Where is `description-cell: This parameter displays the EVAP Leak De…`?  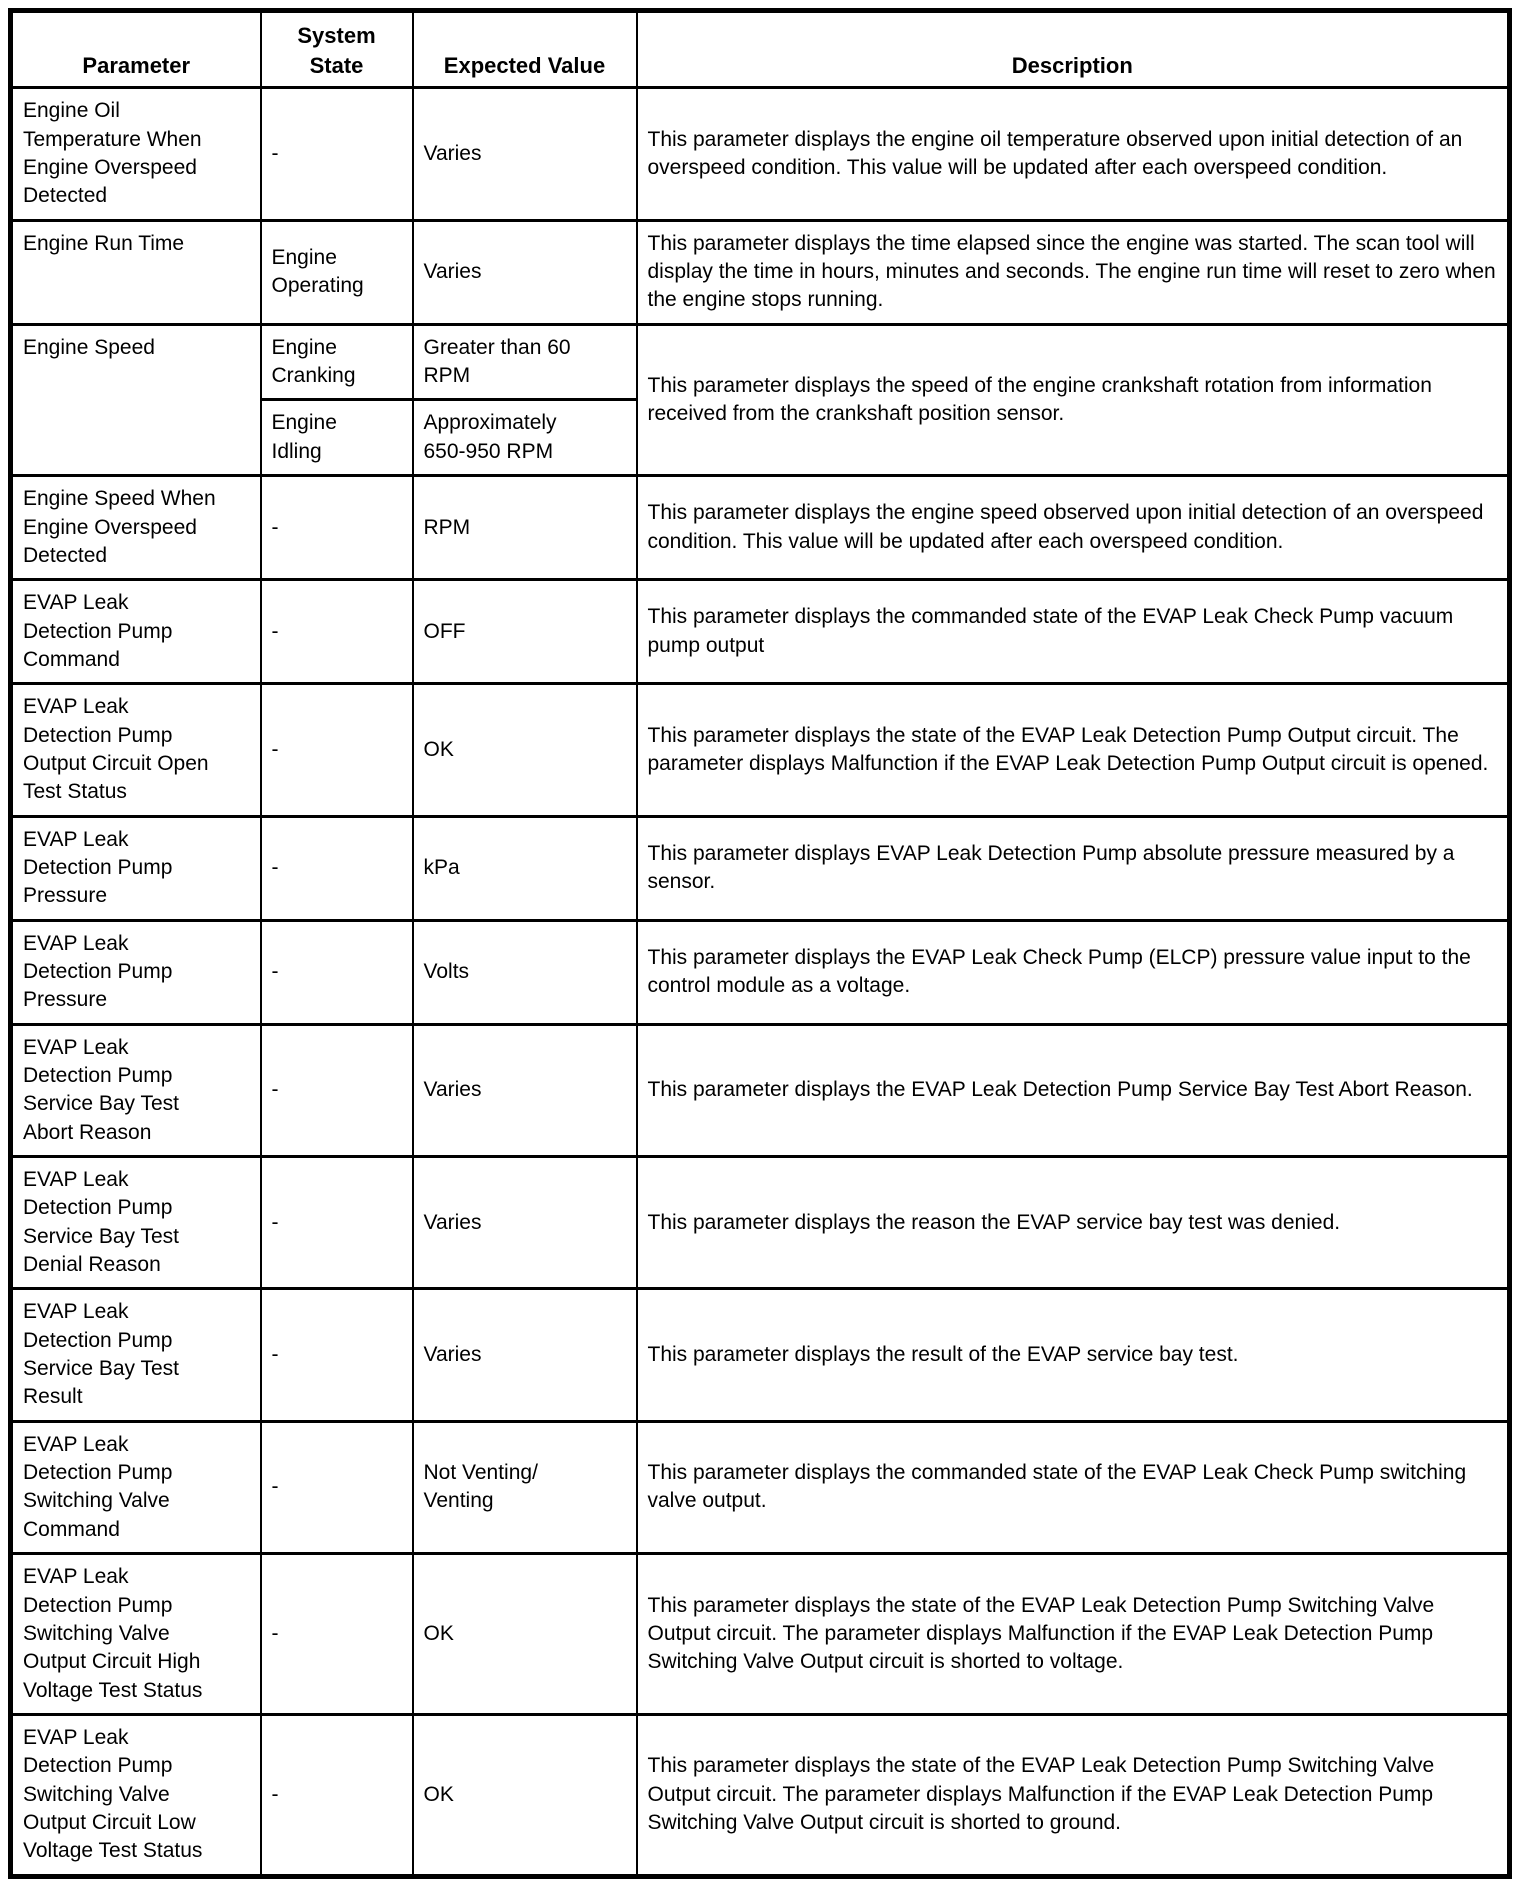 description-cell: This parameter displays the EVAP Leak De… is located at coordinates (1073, 1090).